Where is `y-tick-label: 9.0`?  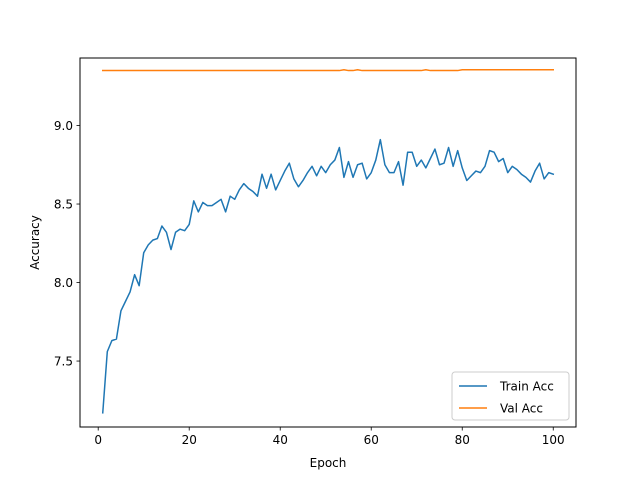 y-tick-label: 9.0 is located at coordinates (63, 126).